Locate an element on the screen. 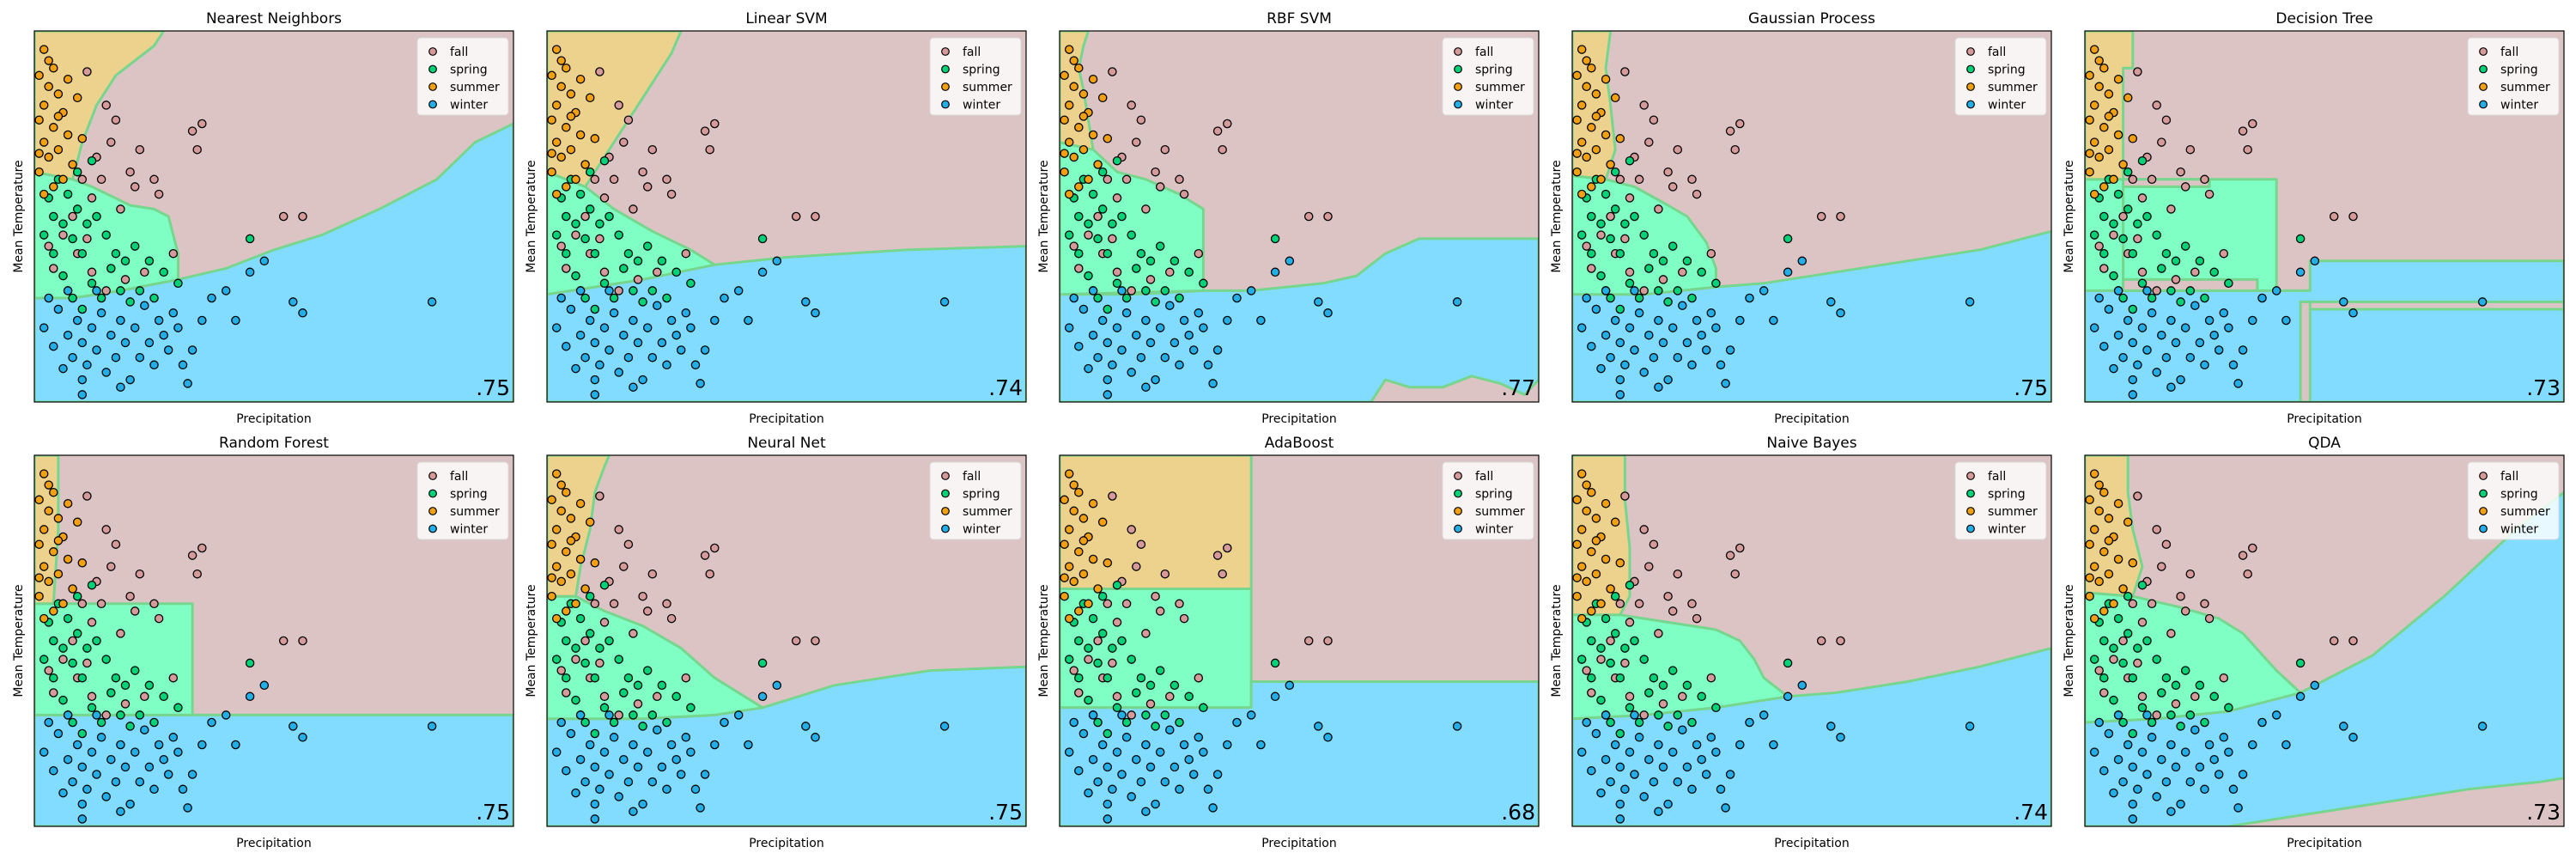  panel-title: Naive Bayes is located at coordinates (1811, 444).